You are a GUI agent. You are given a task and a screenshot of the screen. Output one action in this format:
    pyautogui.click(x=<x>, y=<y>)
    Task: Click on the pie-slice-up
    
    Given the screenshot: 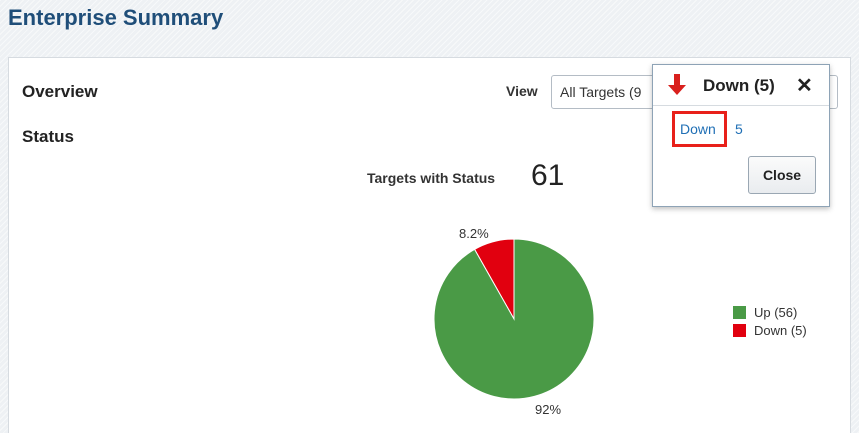 What is the action you would take?
    pyautogui.click(x=514, y=319)
    